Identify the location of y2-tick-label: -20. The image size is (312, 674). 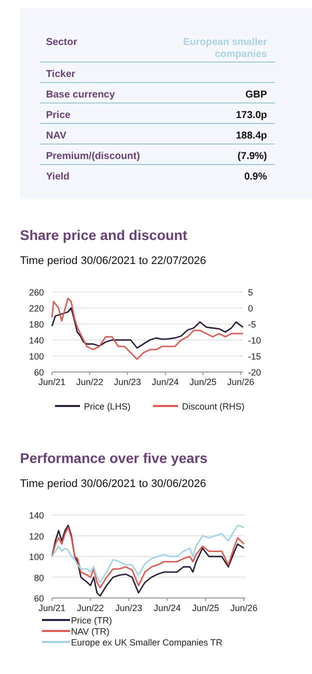
(255, 373).